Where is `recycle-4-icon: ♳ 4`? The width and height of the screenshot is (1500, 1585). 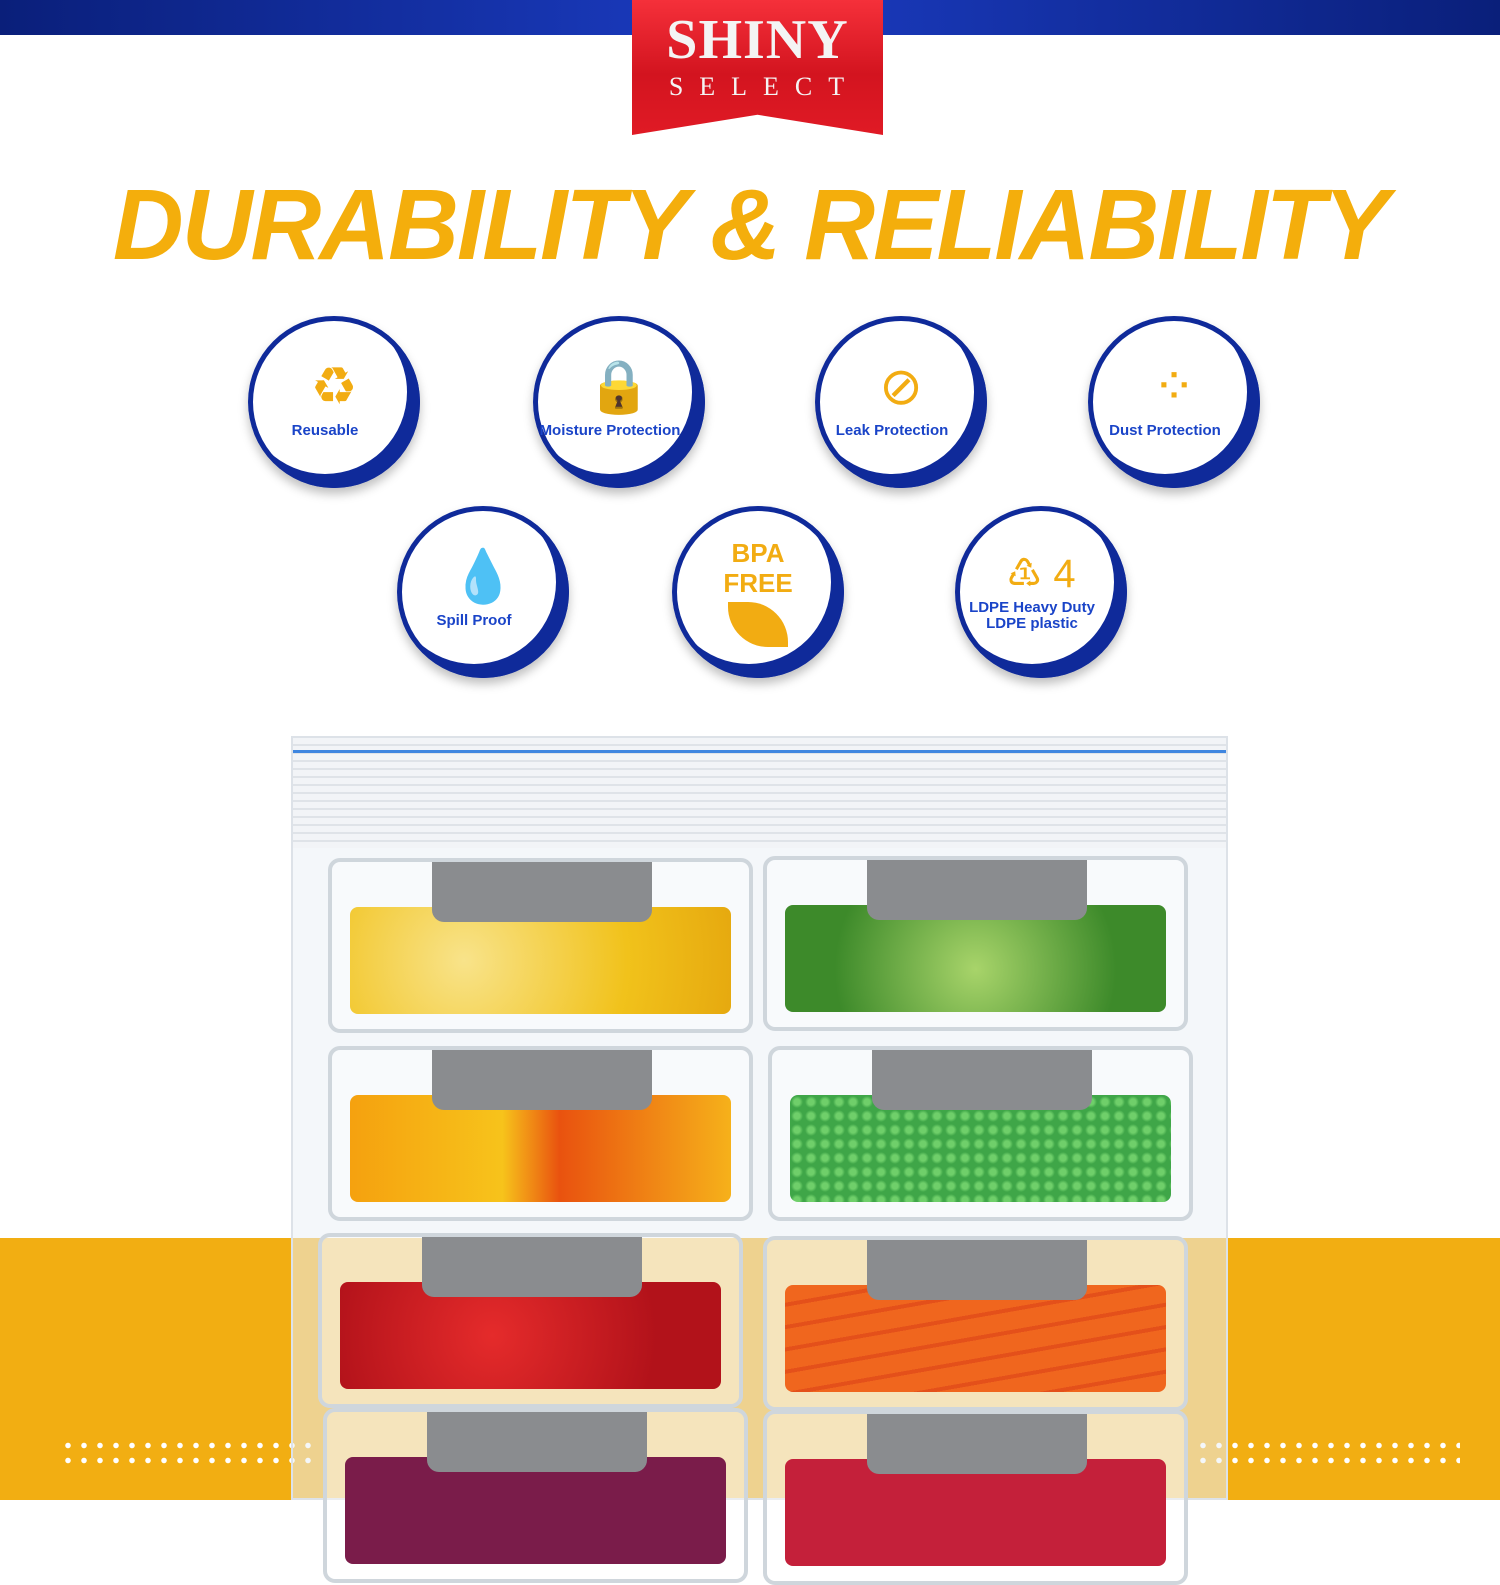
recycle-4-icon: ♳ 4 is located at coordinates (1041, 574).